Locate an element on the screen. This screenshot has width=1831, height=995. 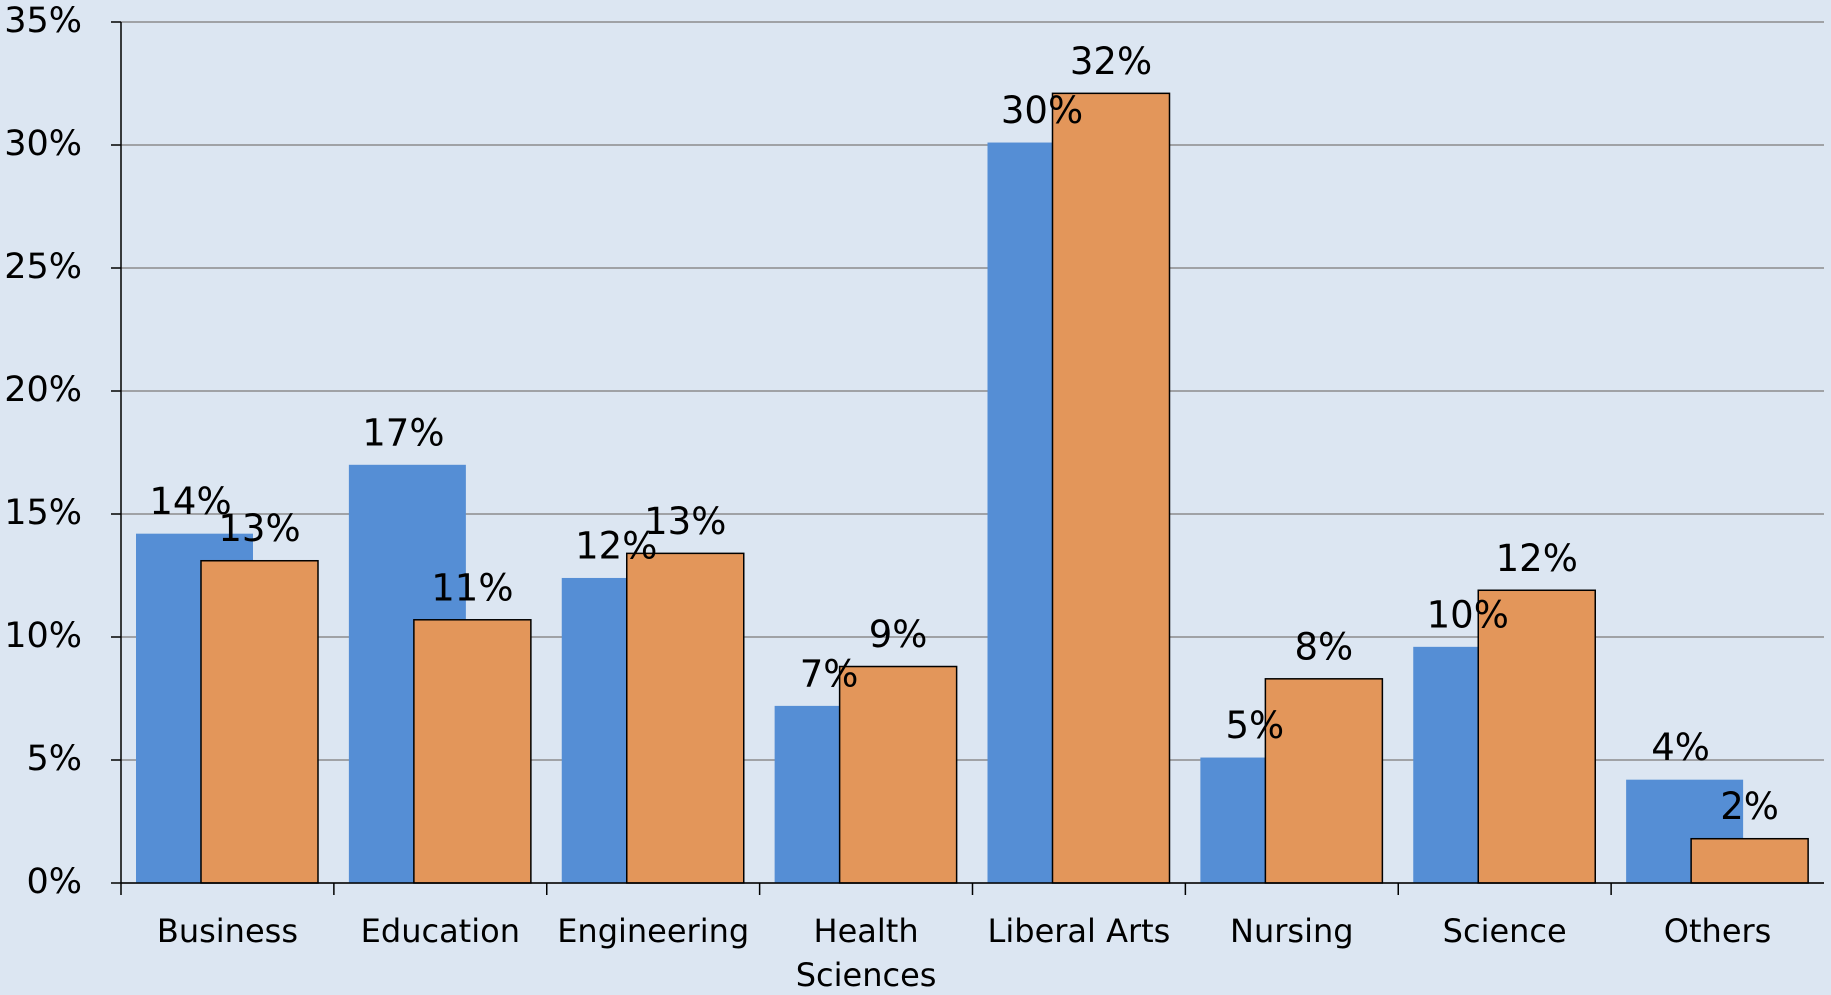
y-tick-label: 15% is located at coordinates (43, 513).